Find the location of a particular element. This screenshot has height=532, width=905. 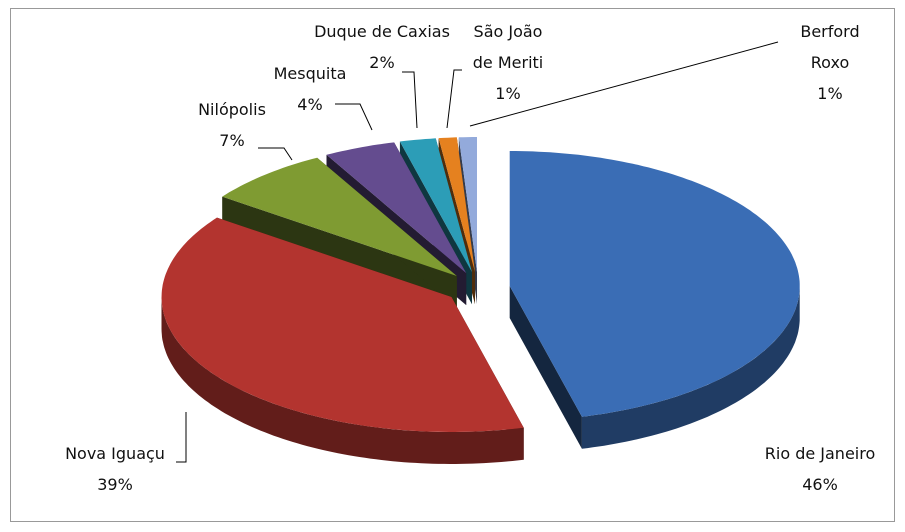

data-label: Nilópolis 7% is located at coordinates (232, 125).